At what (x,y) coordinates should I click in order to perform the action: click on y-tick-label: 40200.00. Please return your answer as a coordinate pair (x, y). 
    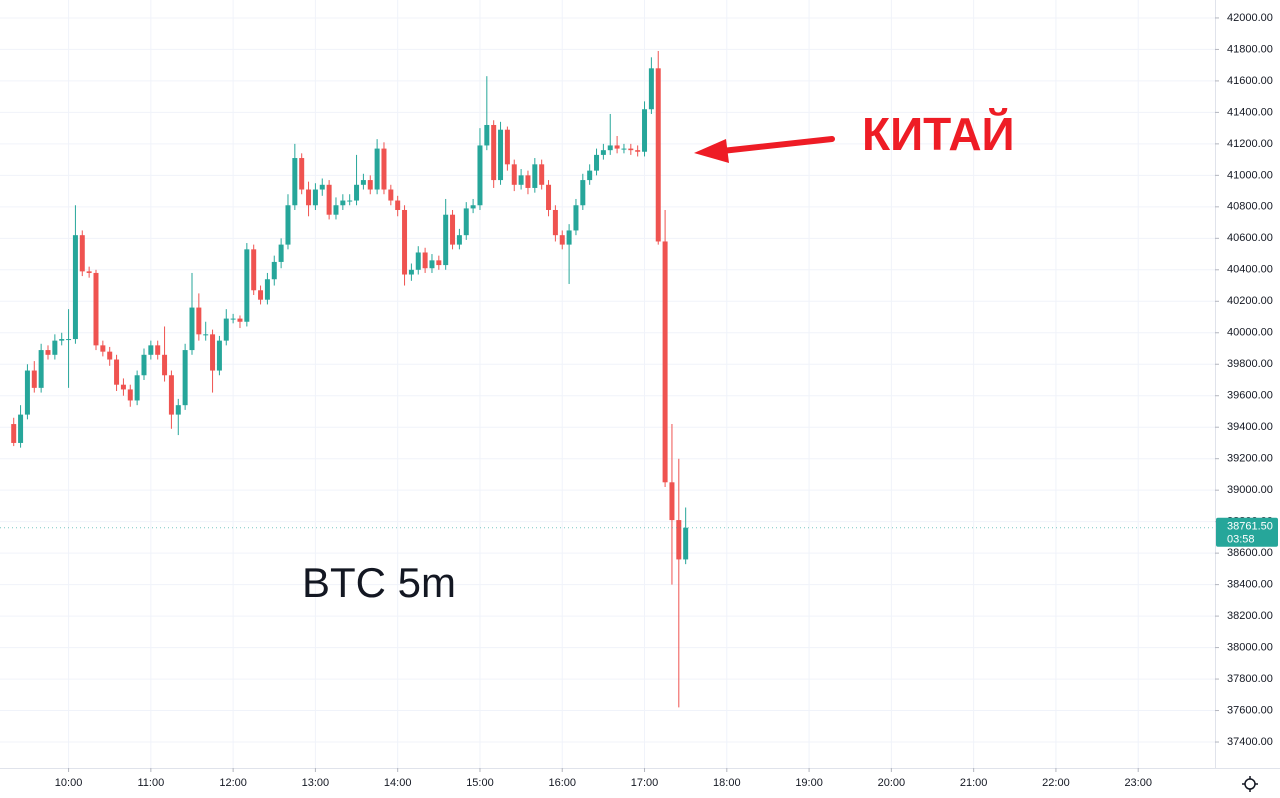
    Looking at the image, I should click on (1250, 301).